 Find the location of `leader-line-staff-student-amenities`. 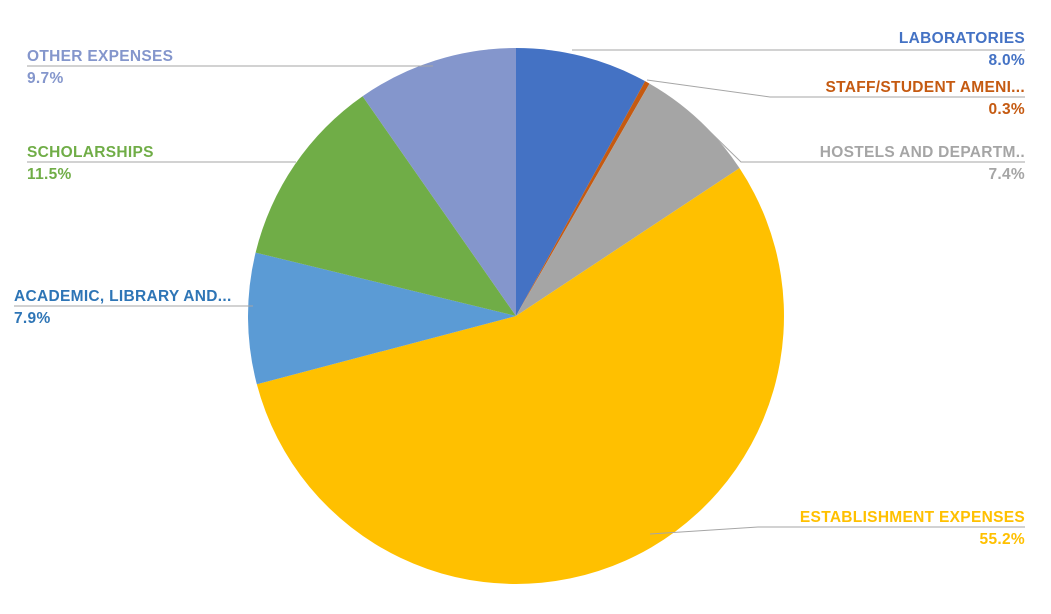

leader-line-staff-student-amenities is located at coordinates (835, 88).